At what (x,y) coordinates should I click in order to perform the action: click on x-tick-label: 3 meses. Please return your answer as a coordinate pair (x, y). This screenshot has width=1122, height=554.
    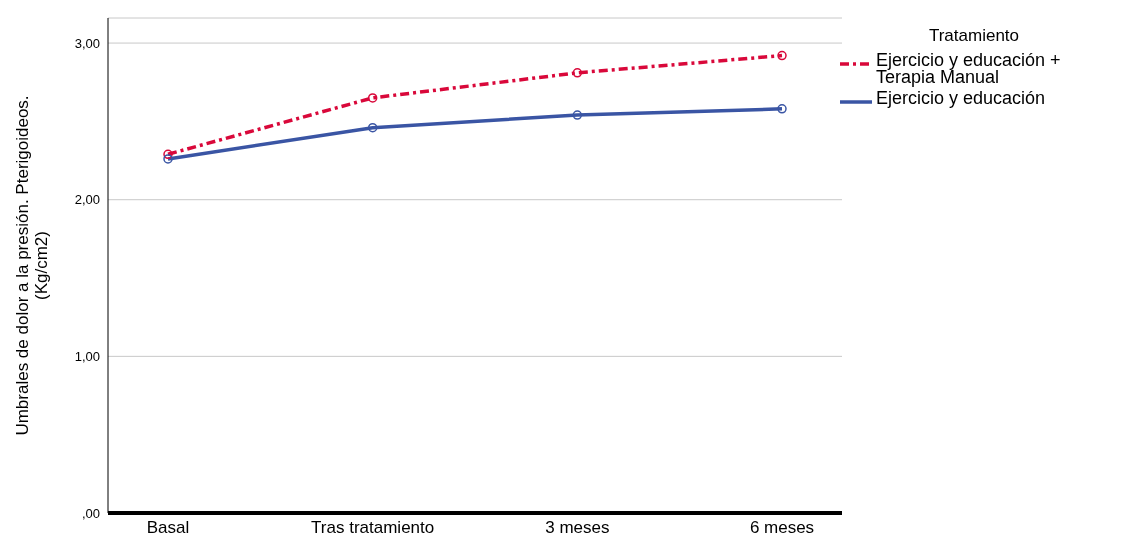
    Looking at the image, I should click on (577, 528).